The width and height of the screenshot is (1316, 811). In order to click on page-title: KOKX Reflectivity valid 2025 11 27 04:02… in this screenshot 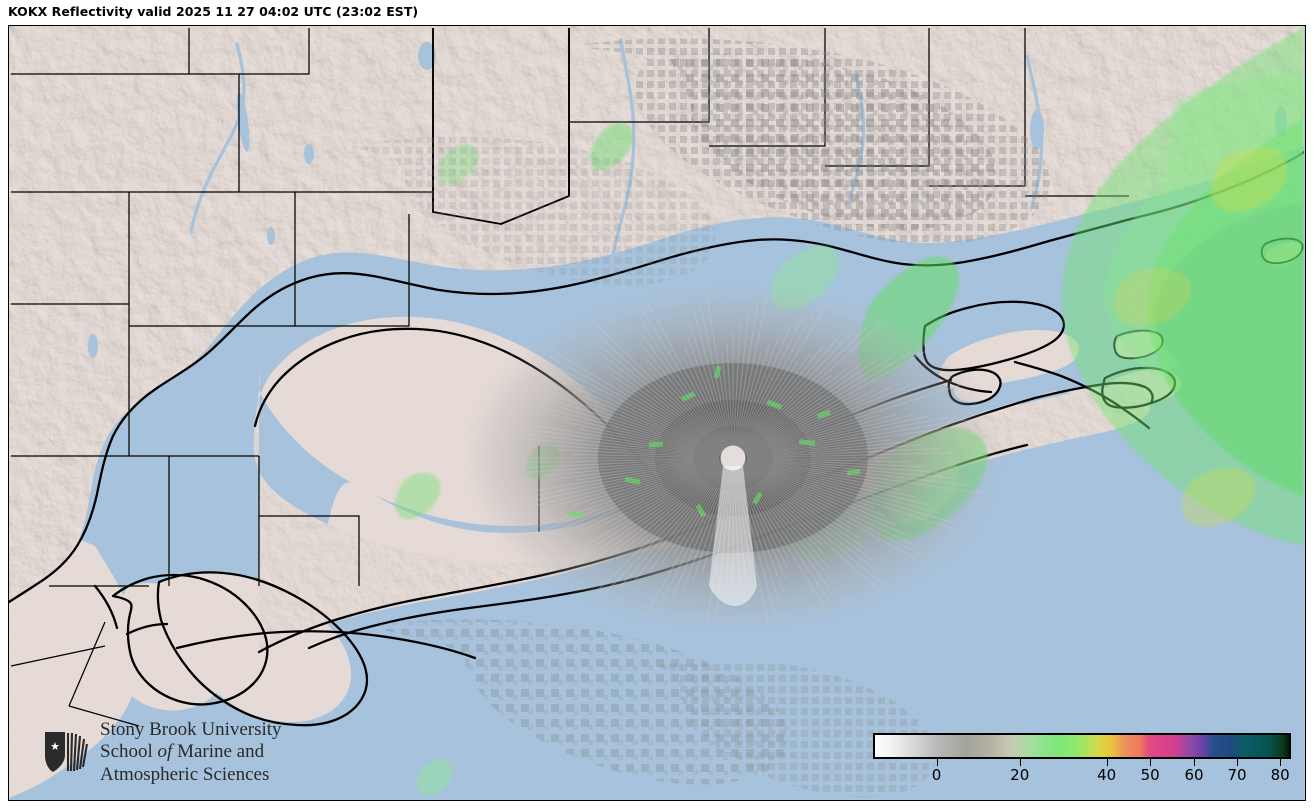, I will do `click(213, 11)`.